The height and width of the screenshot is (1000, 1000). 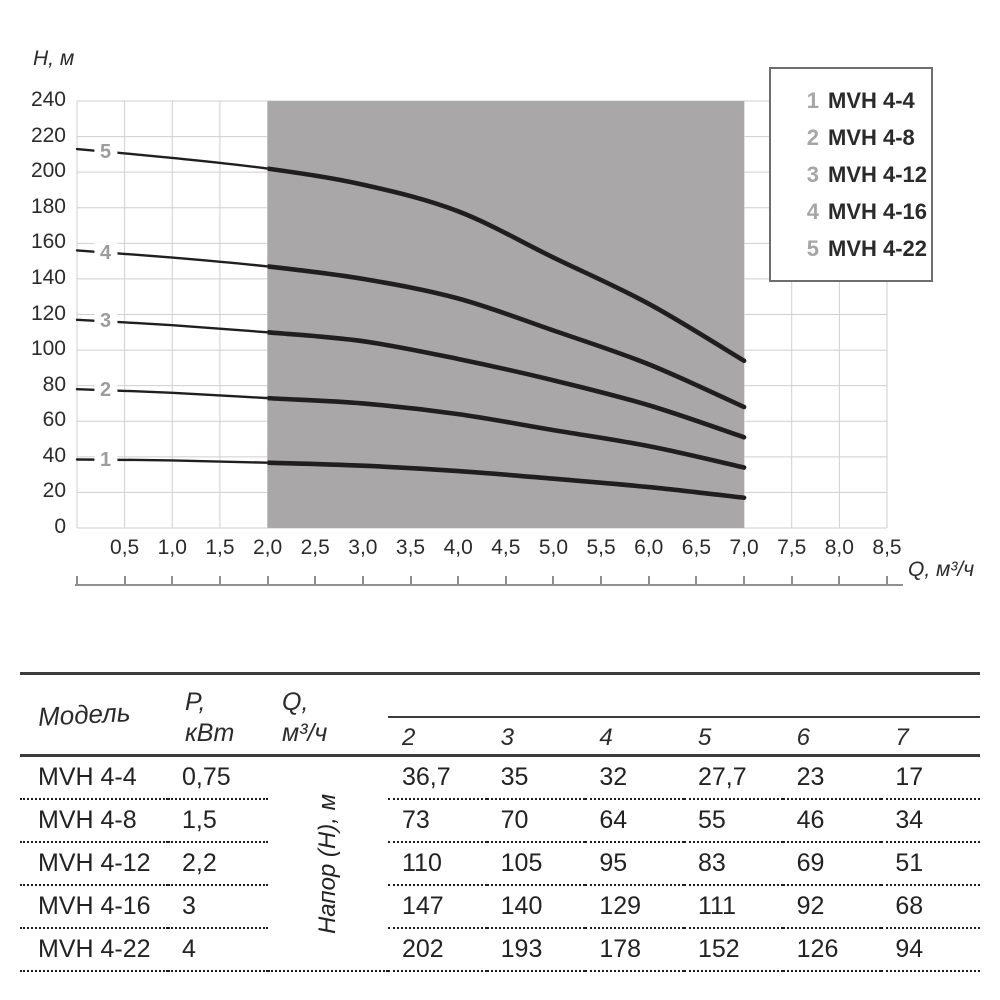 What do you see at coordinates (172, 547) in the screenshot?
I see `x-tick-label: 1,0` at bounding box center [172, 547].